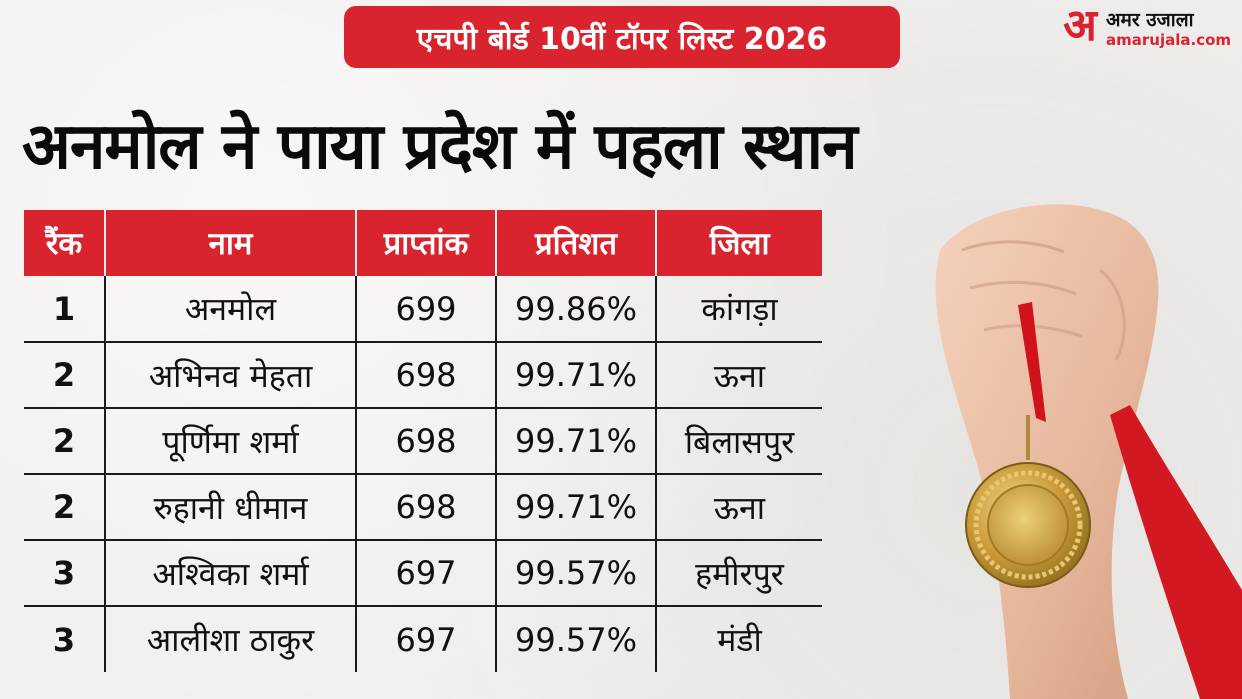 This screenshot has width=1242, height=699. I want to click on table-row: 3 आलीशा ठाकुर 697 99.57% मंडी, so click(423, 639).